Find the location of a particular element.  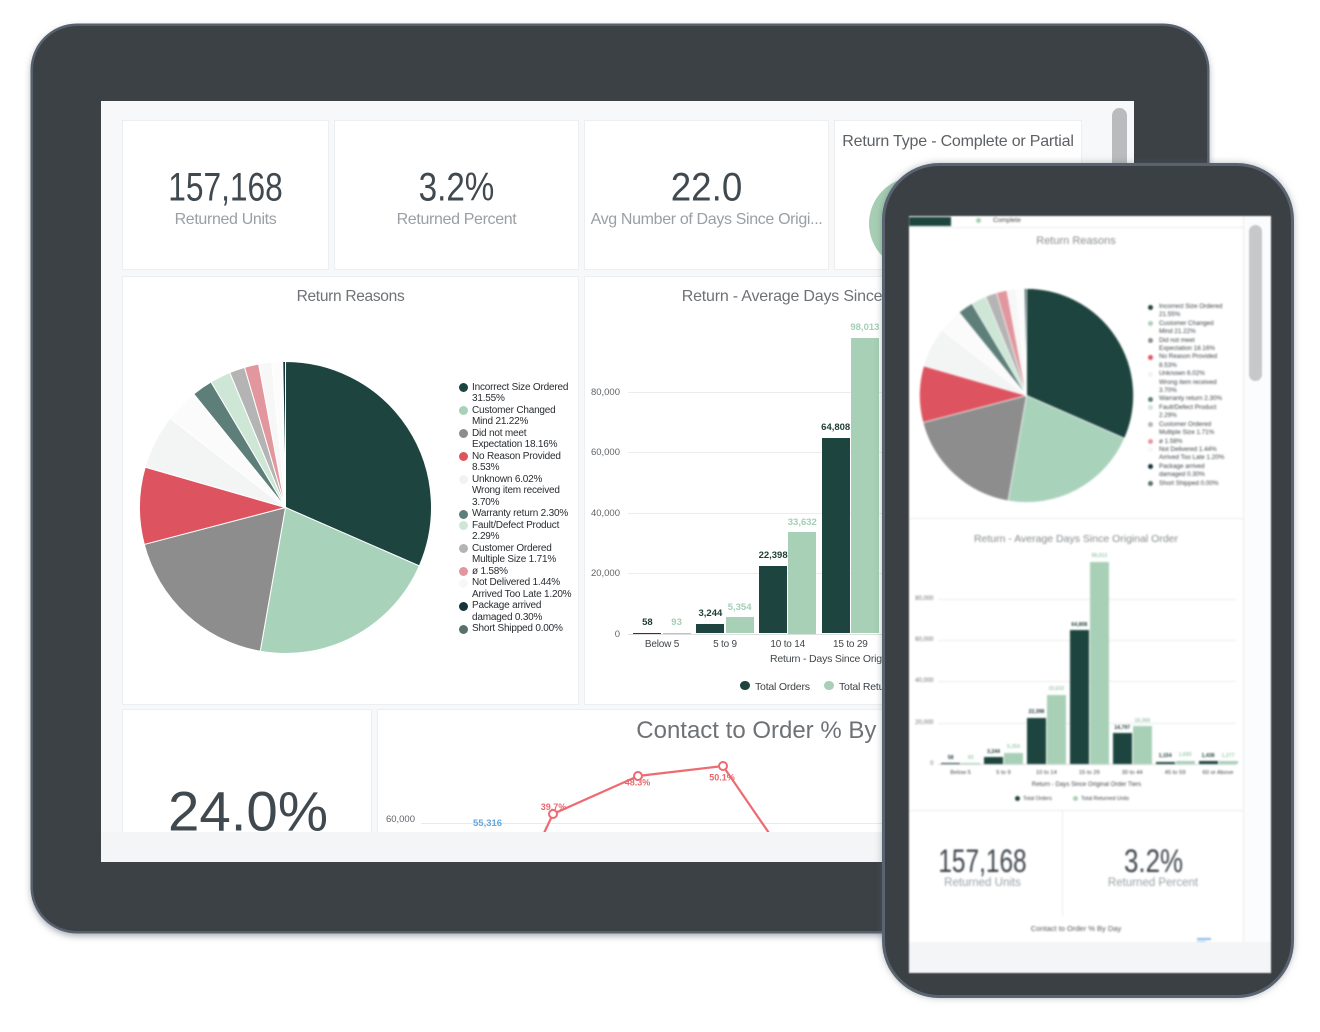

svg-text: 50.1% is located at coordinates (722, 778).